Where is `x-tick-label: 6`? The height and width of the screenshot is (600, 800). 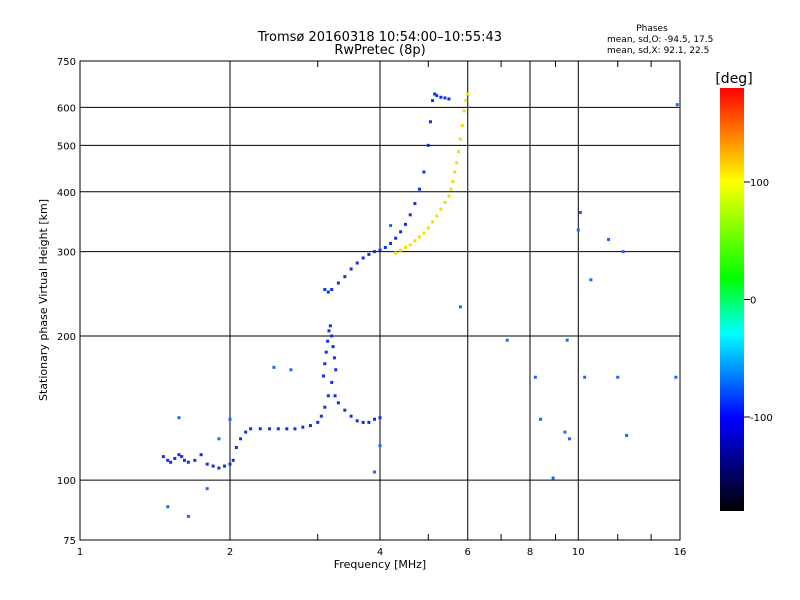
x-tick-label: 6 is located at coordinates (468, 552).